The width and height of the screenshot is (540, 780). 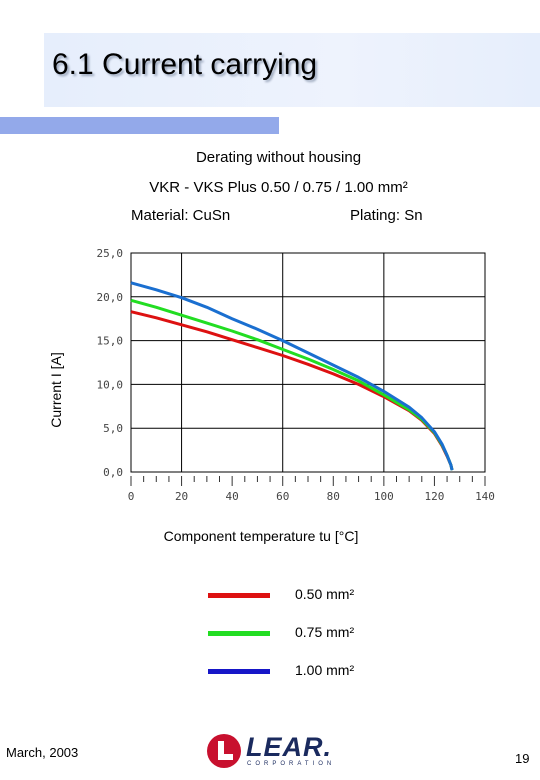 What do you see at coordinates (308, 481) in the screenshot?
I see `x-minor-ticks` at bounding box center [308, 481].